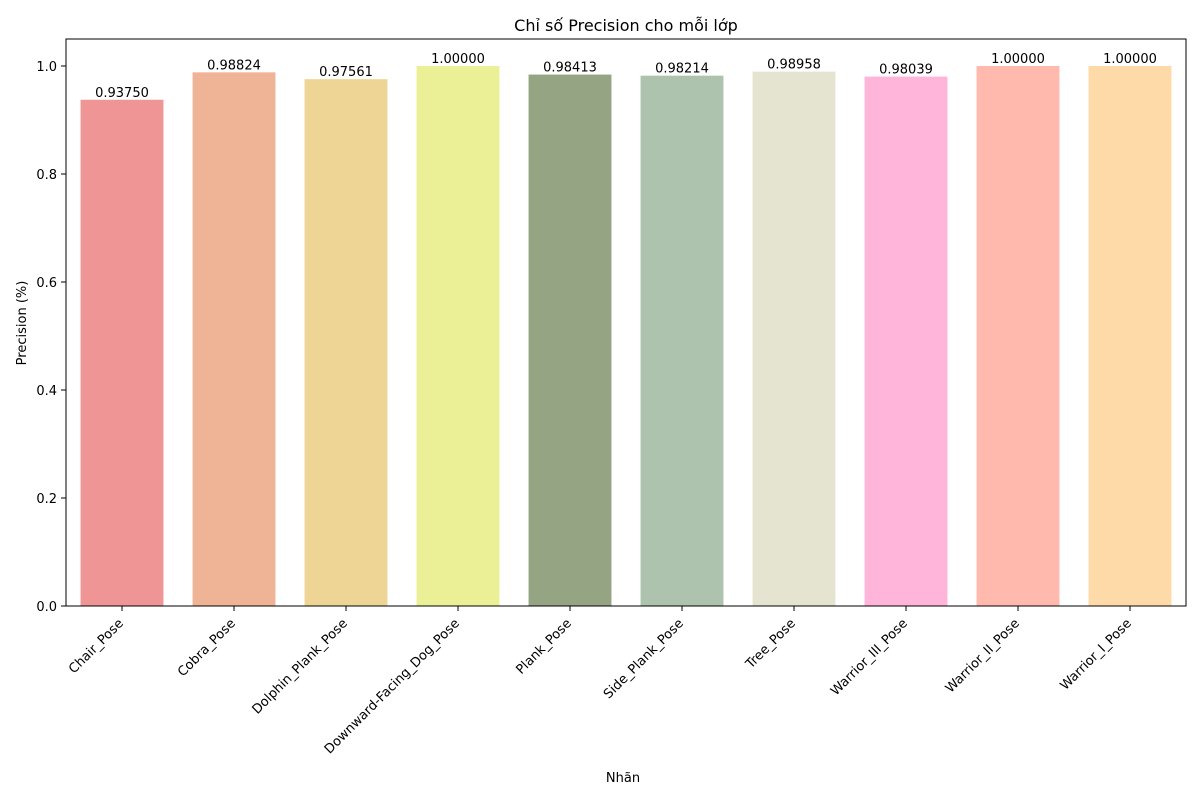 This screenshot has height=800, width=1200. What do you see at coordinates (543, 646) in the screenshot?
I see `x-tick-label: Plank_Pose` at bounding box center [543, 646].